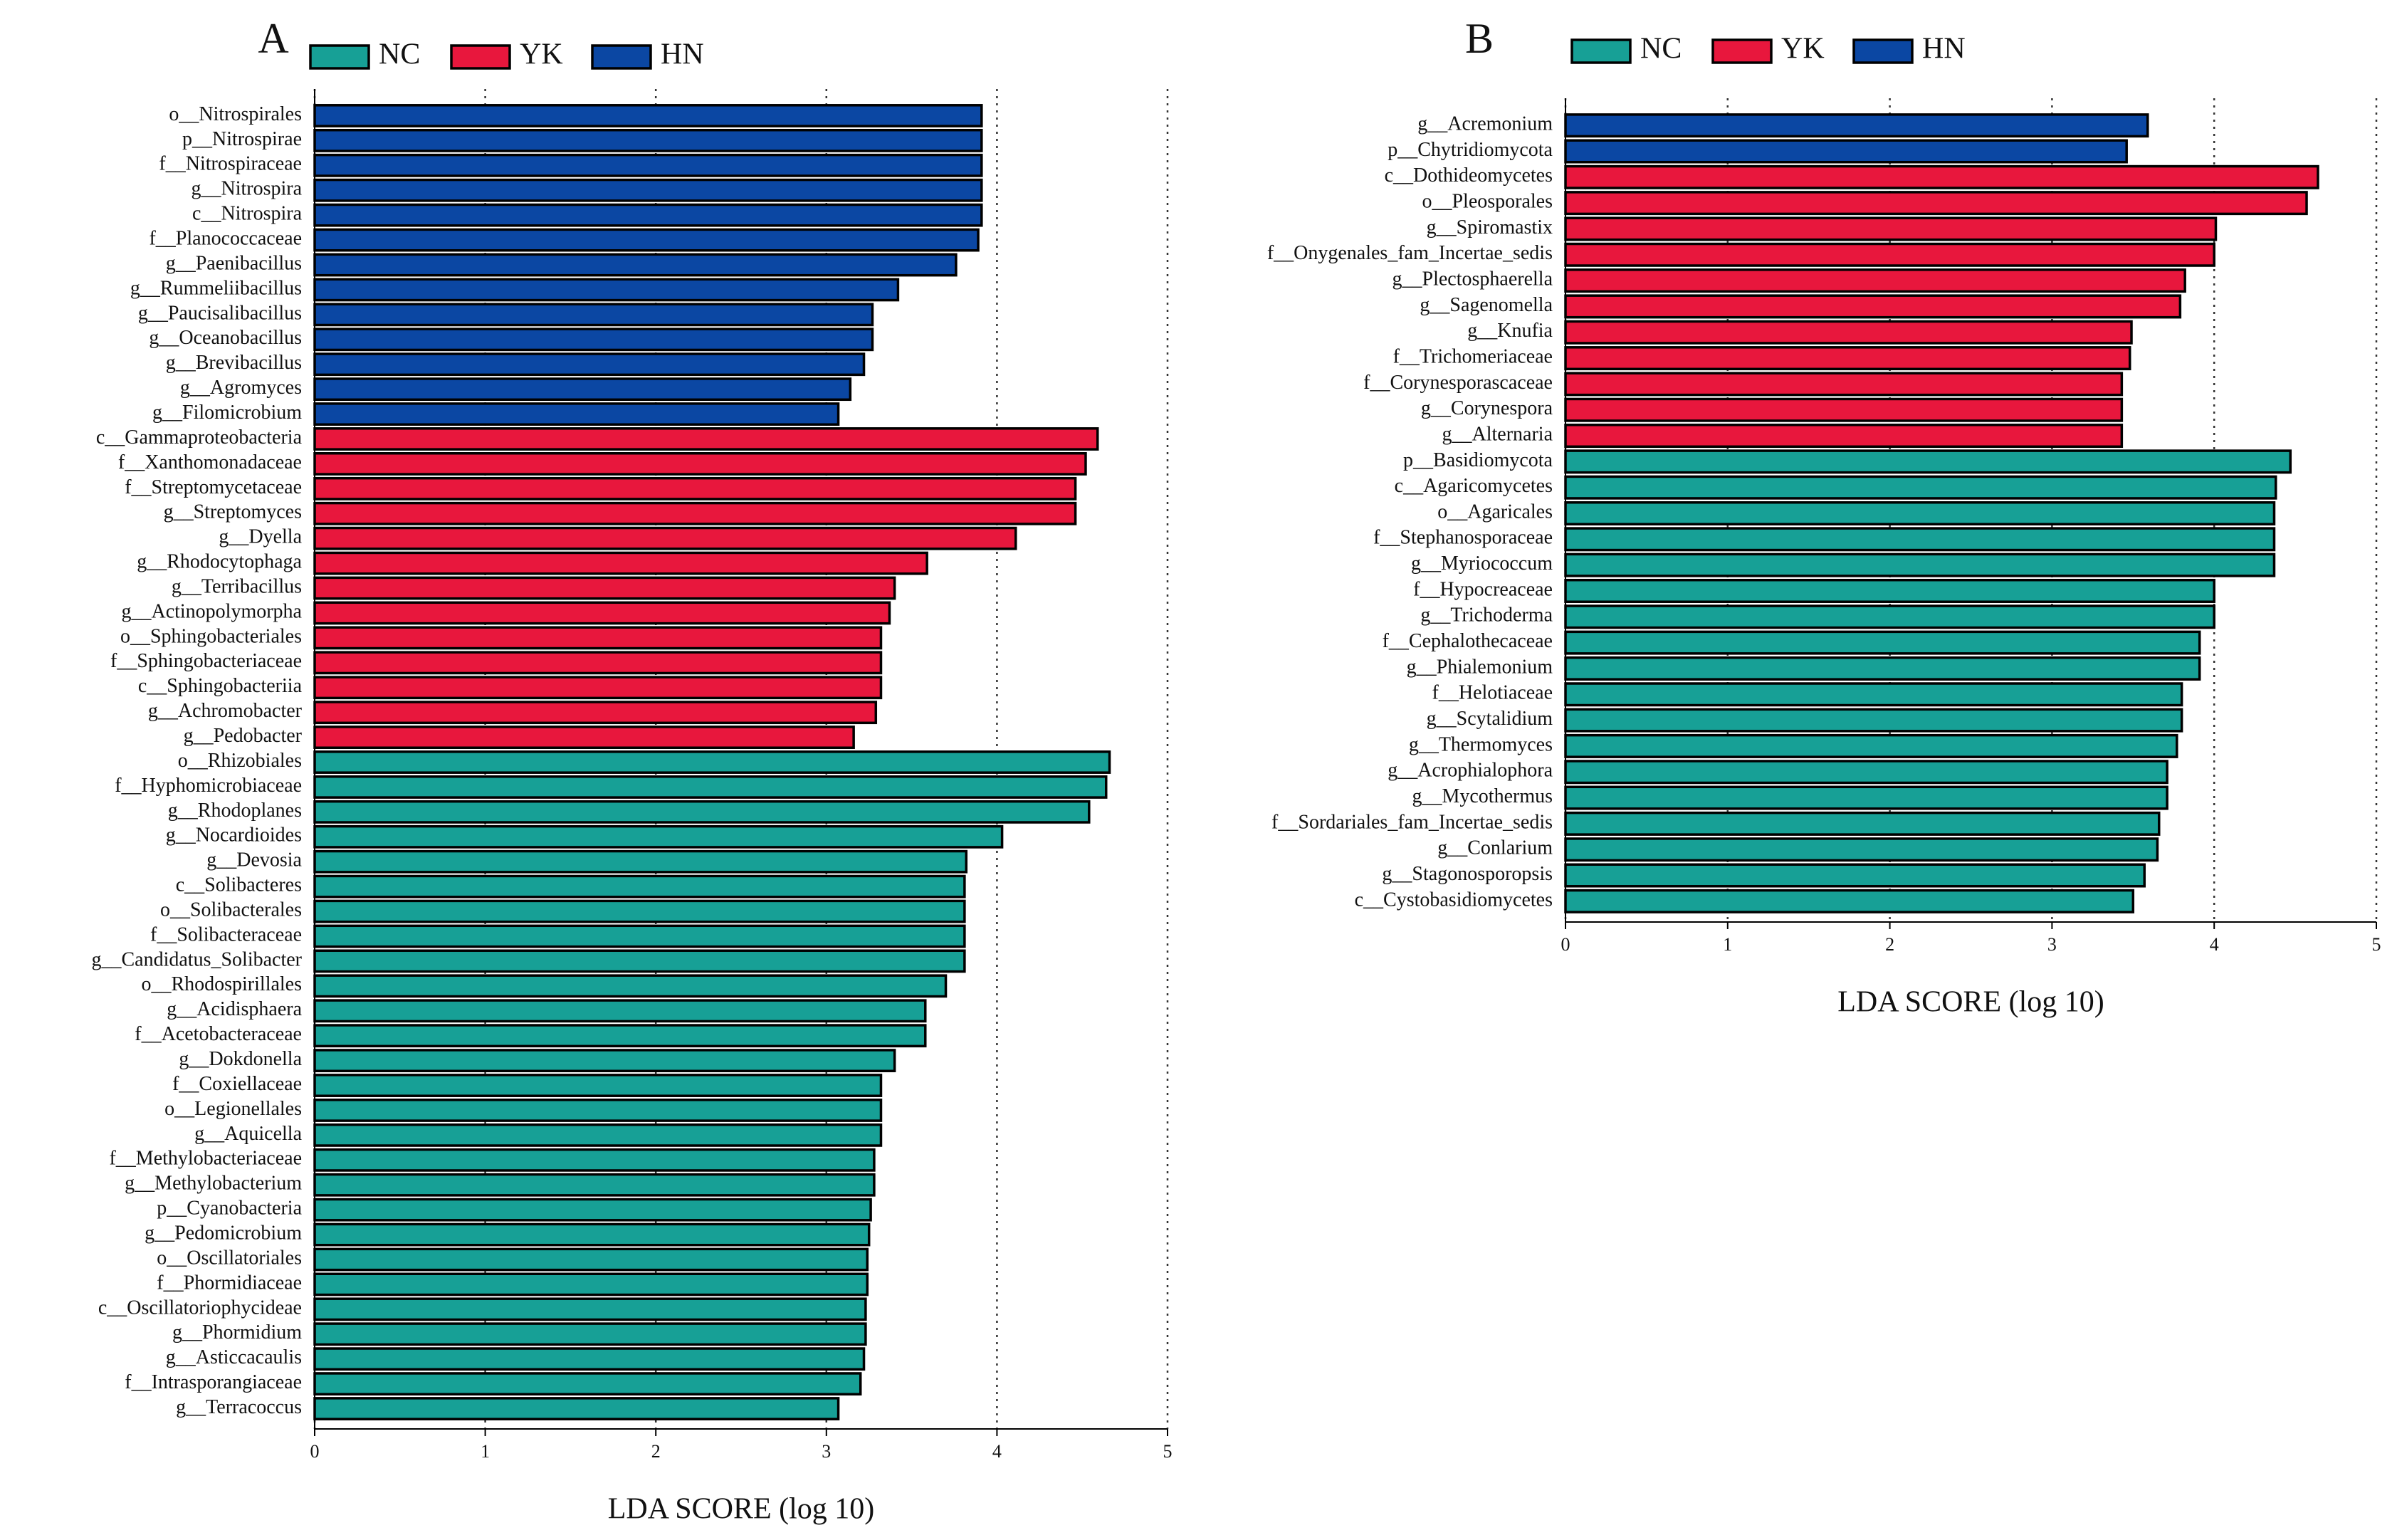  Describe the element at coordinates (1495, 848) in the screenshot. I see `category-label: g__Conlarium` at that location.